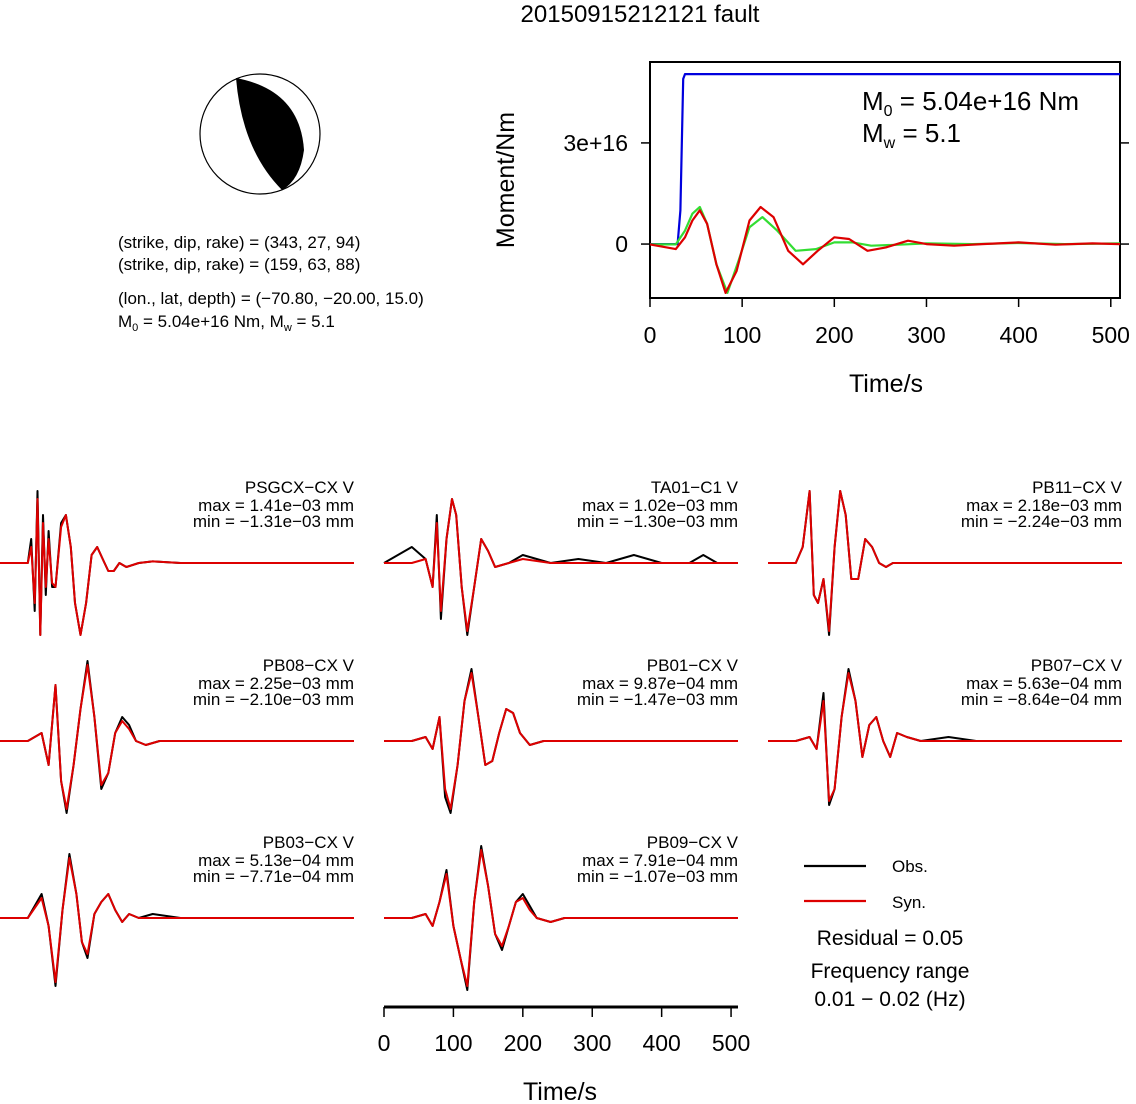 The image size is (1136, 1104). I want to click on moment-annotation-m0: M0 = 5.04e+16 Nm, so click(970, 103).